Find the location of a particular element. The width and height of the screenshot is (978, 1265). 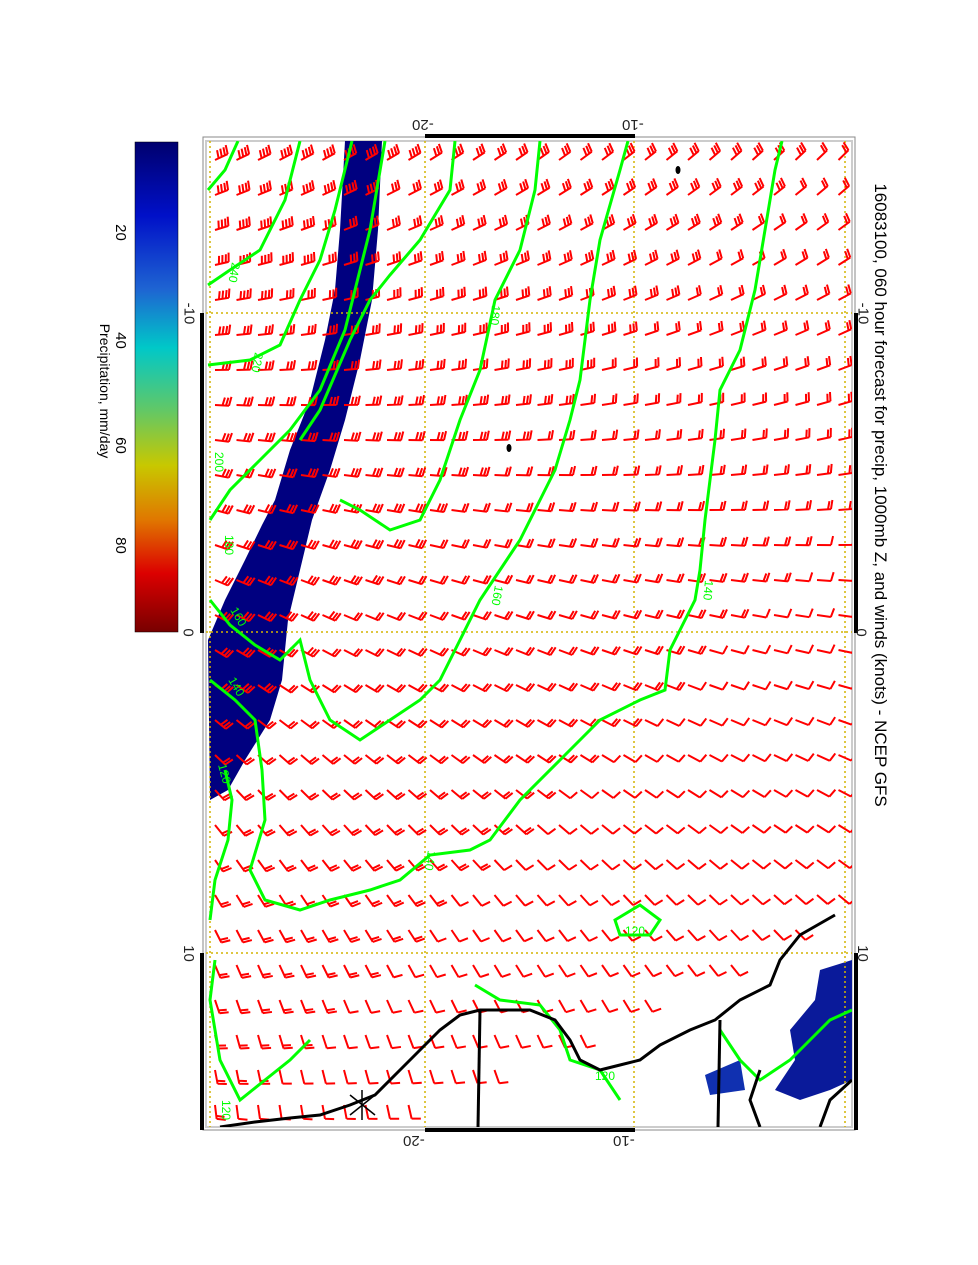

precip-coast is located at coordinates (813, 1030).